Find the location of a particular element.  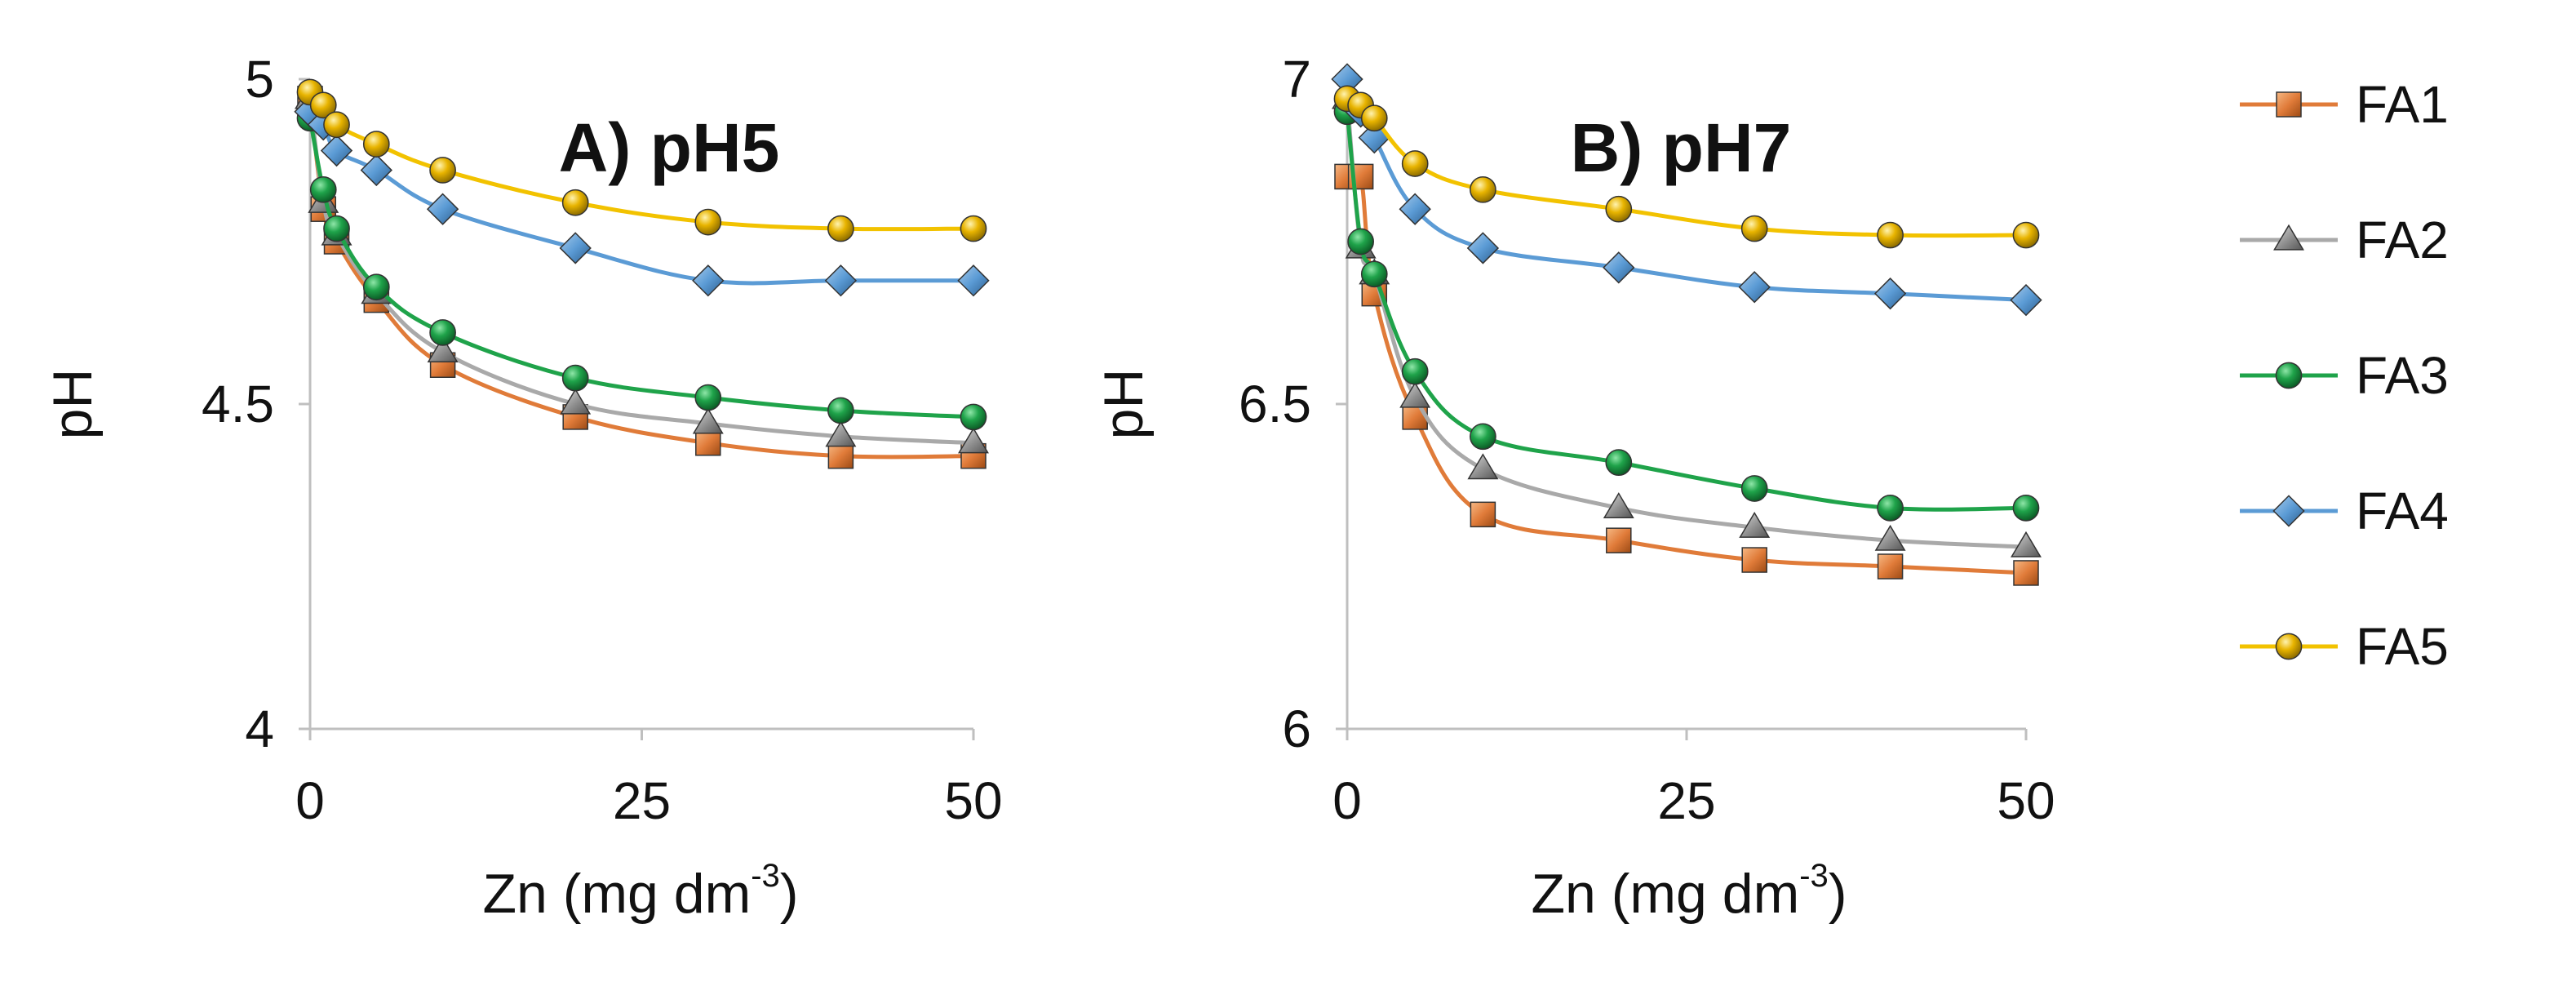

legend-label: FA4 is located at coordinates (2402, 511).